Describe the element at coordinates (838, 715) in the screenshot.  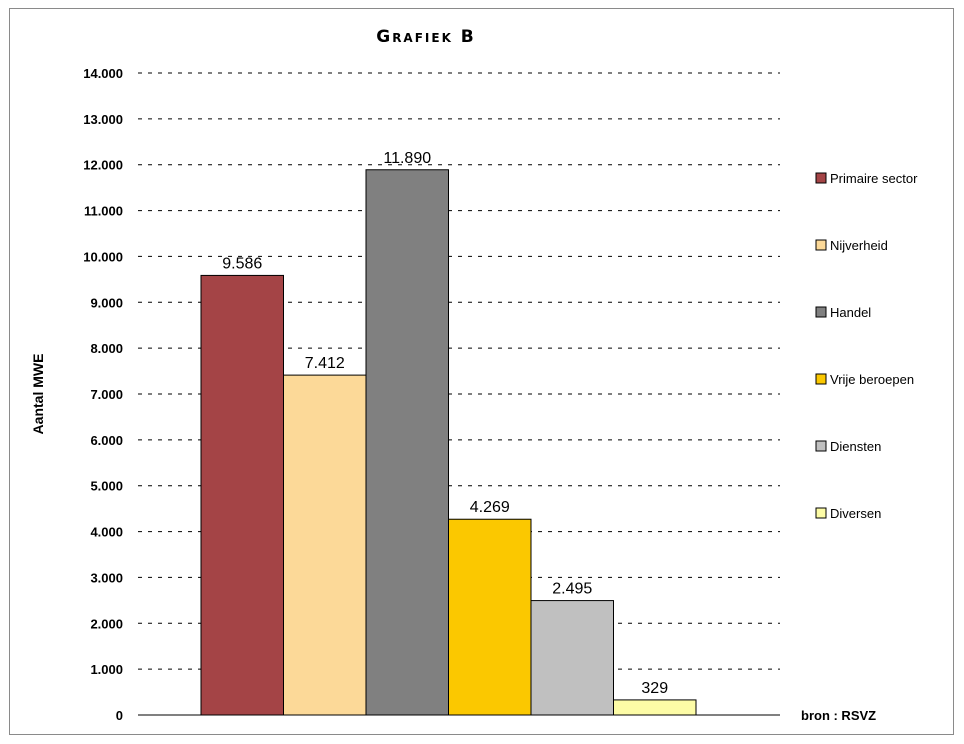
I see `source-note: bron : RSVZ` at that location.